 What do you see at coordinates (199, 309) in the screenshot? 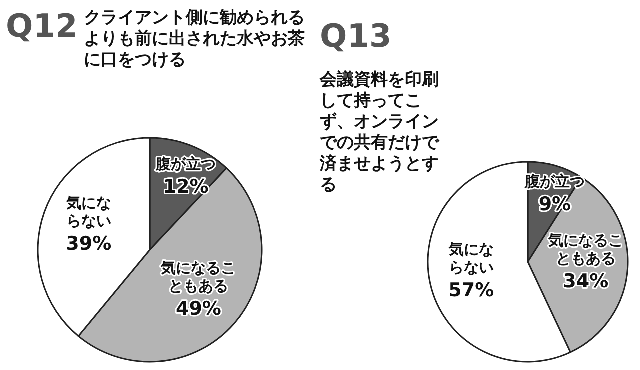
I see `data-label: 49%` at bounding box center [199, 309].